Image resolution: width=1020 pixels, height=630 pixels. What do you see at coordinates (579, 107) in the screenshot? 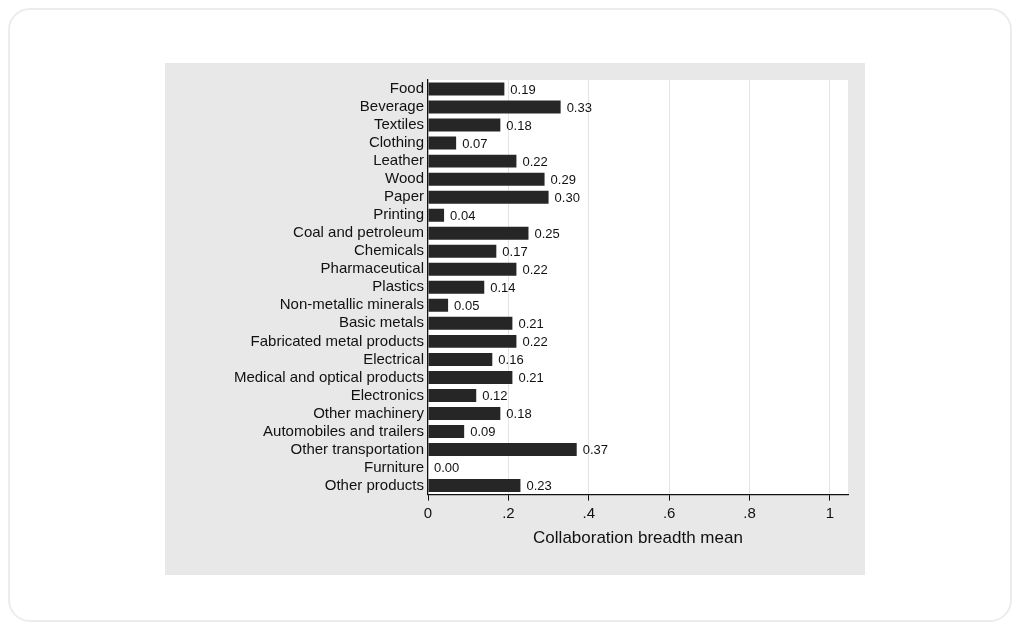
I see `data-label: 0.33` at bounding box center [579, 107].